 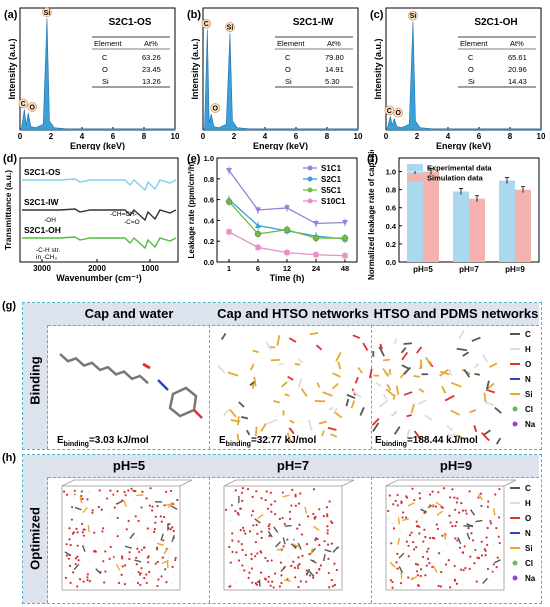 What do you see at coordinates (517, 69) in the screenshot?
I see `table-cell: 20.96` at bounding box center [517, 69].